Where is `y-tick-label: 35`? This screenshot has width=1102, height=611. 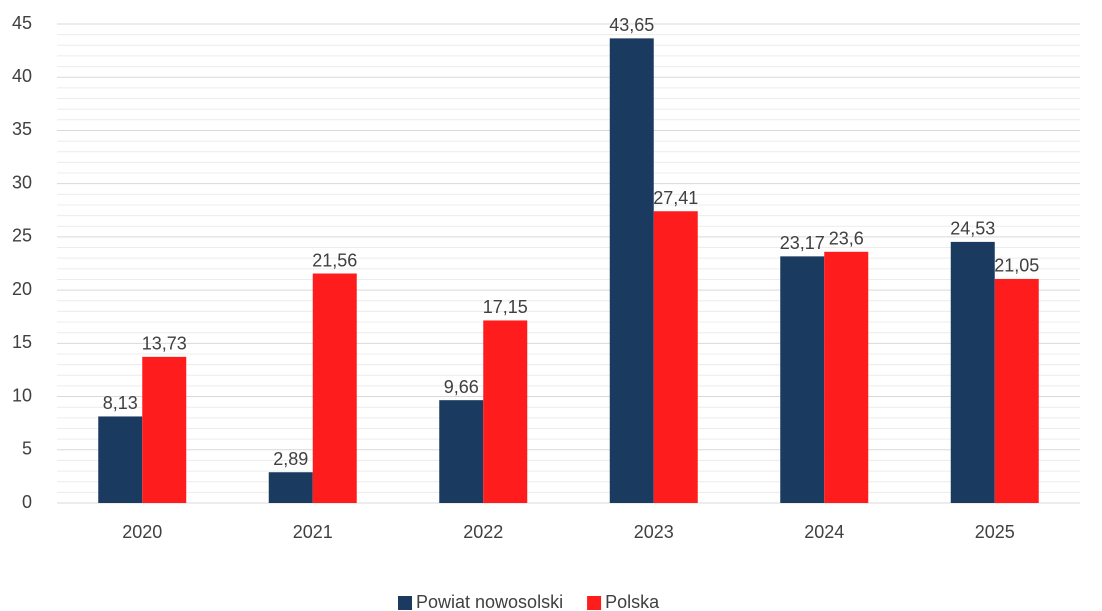
y-tick-label: 35 is located at coordinates (22, 129).